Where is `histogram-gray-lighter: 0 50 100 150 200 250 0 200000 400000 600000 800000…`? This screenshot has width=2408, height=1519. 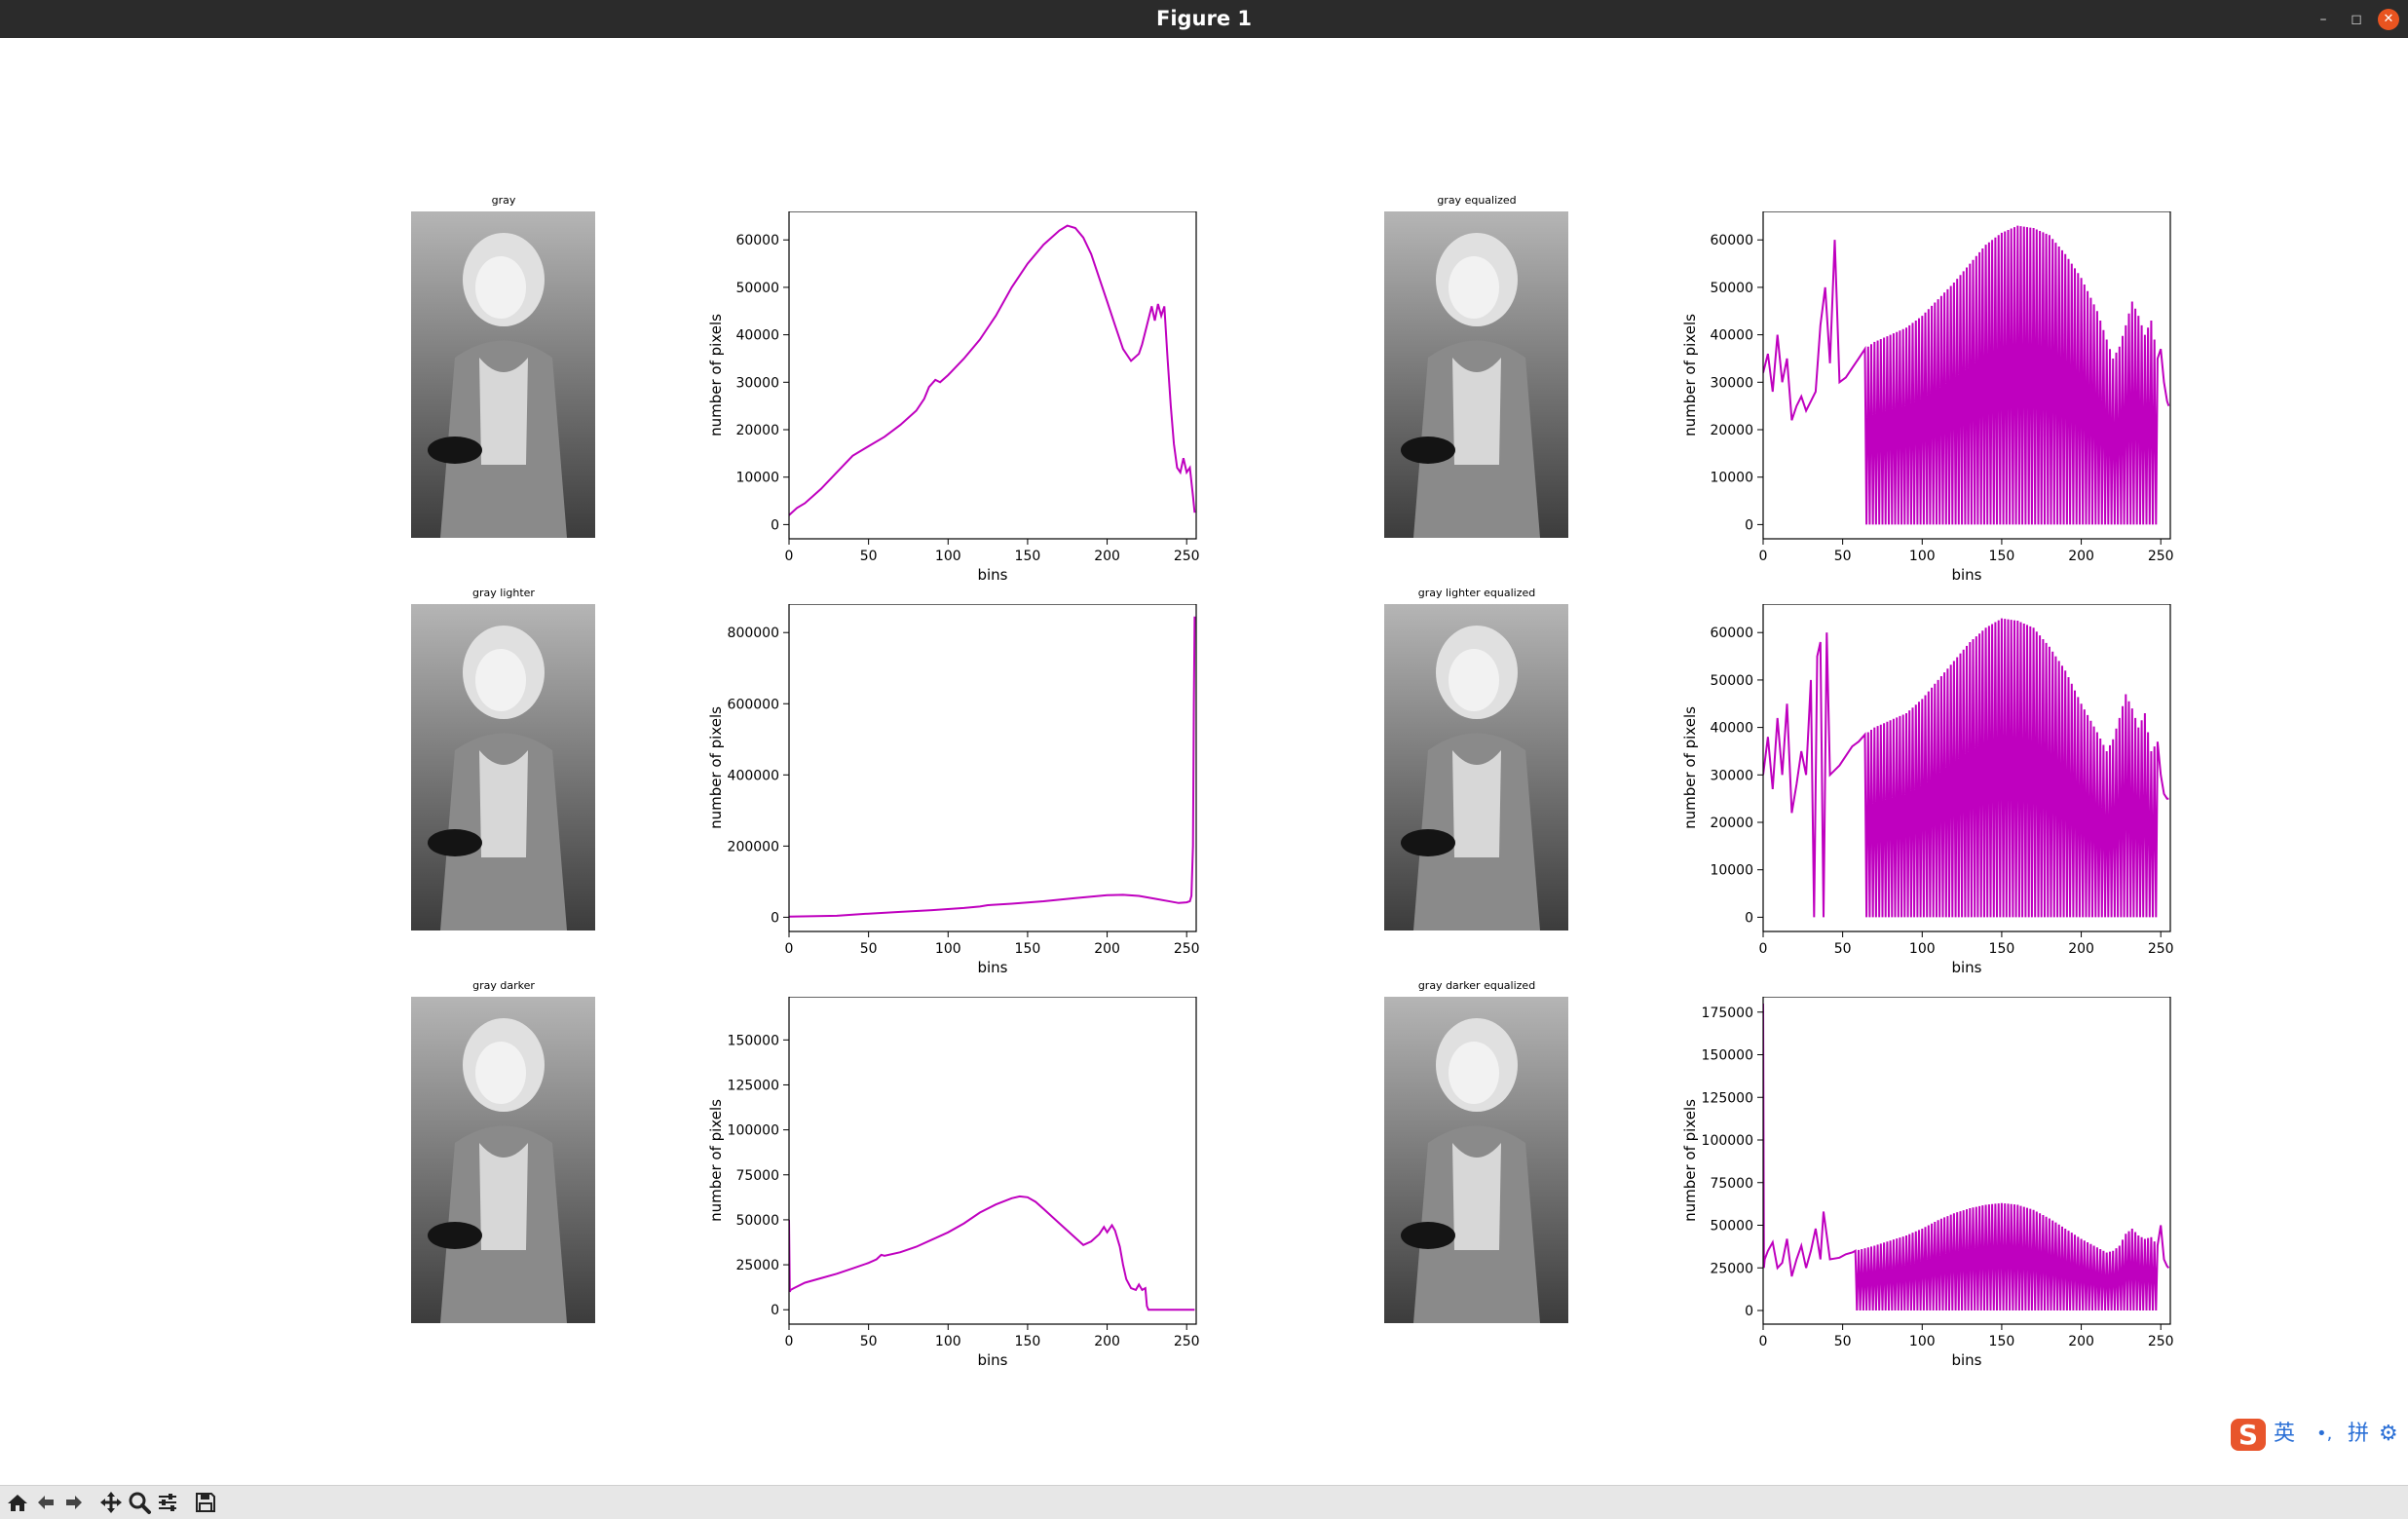 histogram-gray-lighter: 0 50 100 150 200 250 0 200000 400000 600000 800000… is located at coordinates (945, 813).